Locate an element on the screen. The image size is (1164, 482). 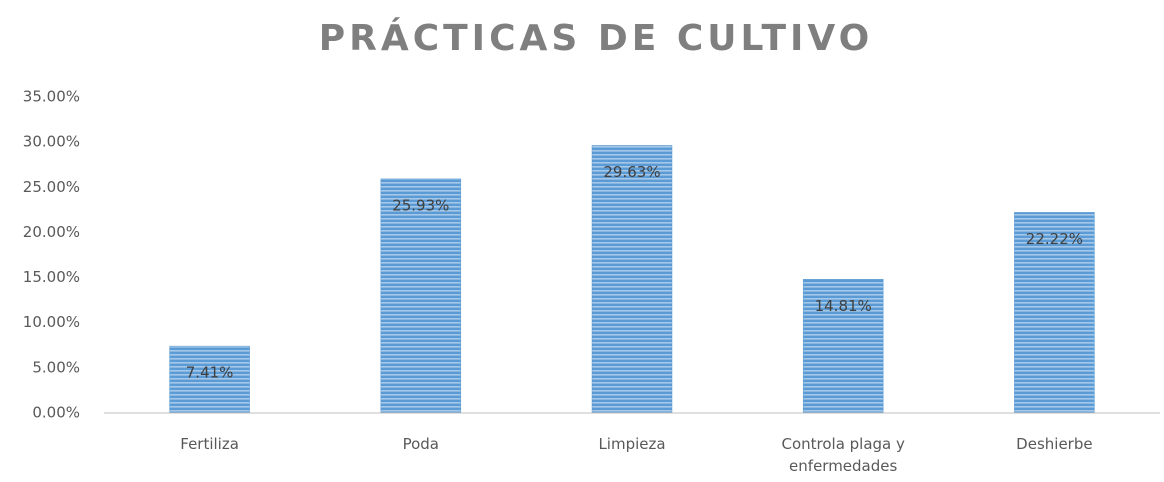
y-tick-label: 20.00% is located at coordinates (51, 232).